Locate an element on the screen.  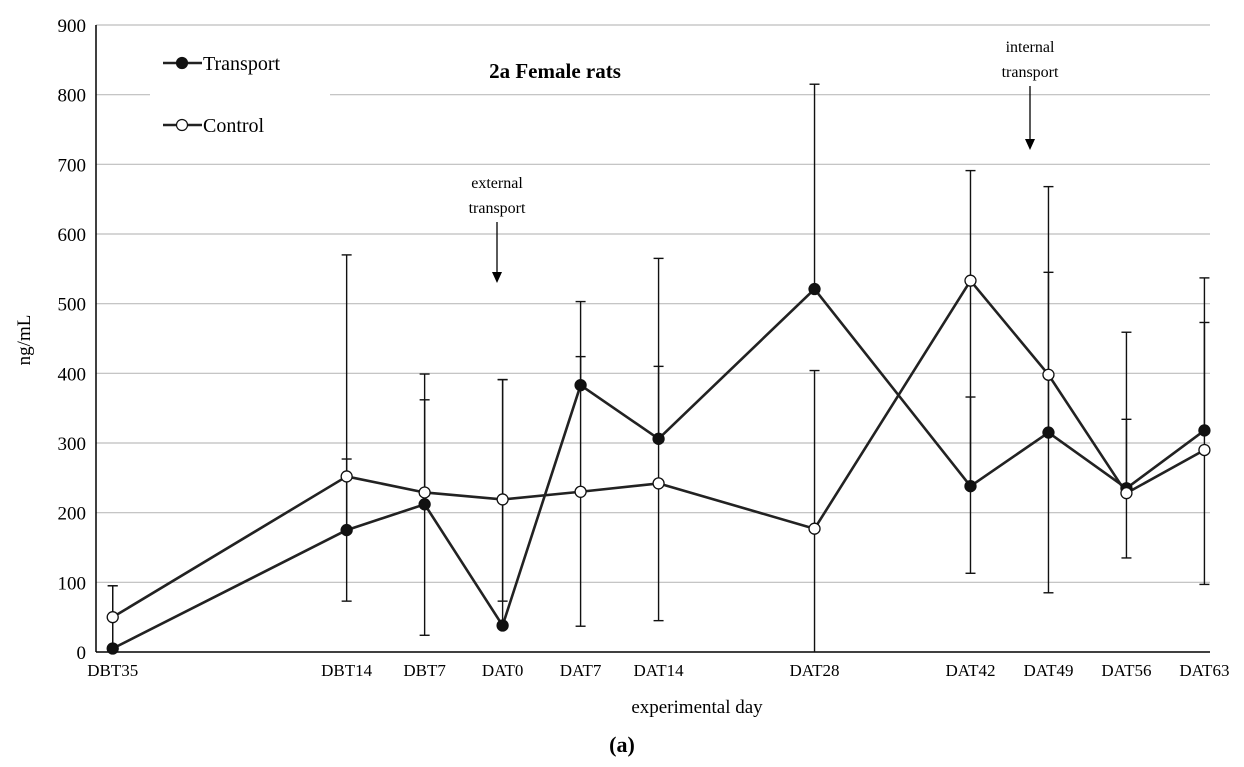
annotation-external-arrow-head is located at coordinates (497, 277).